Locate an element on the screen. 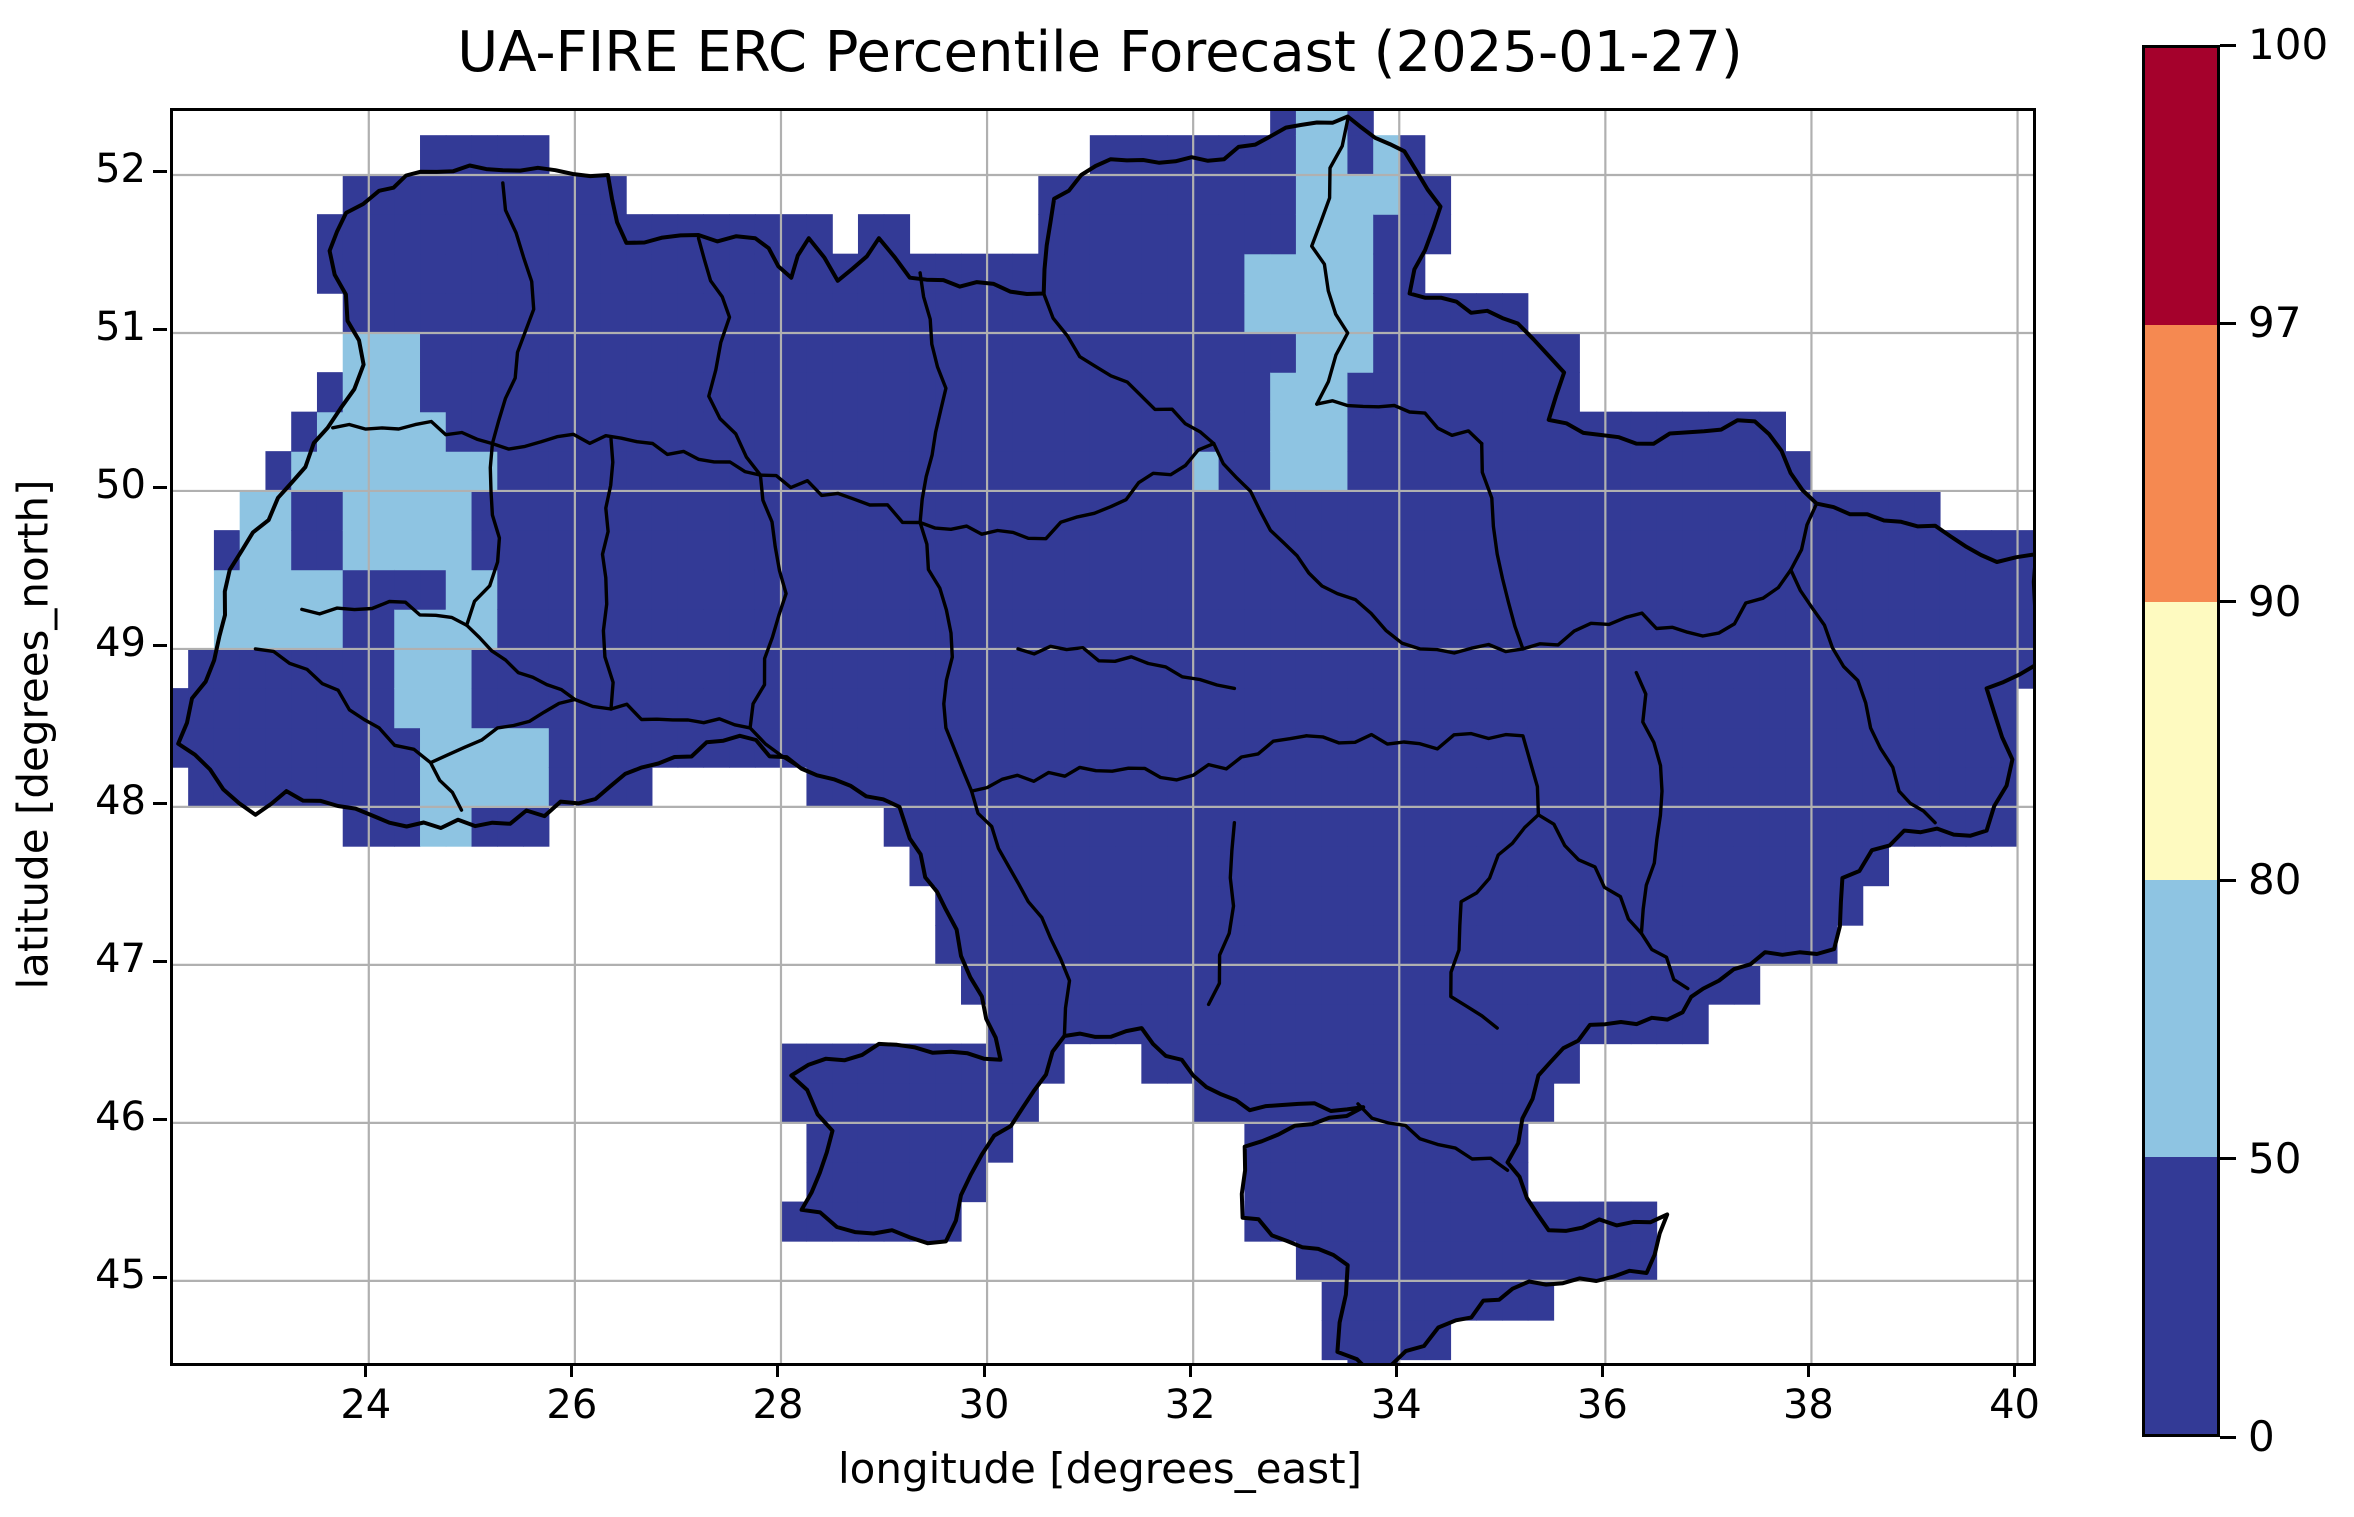 This screenshot has width=2354, height=1517. x-axis-label: longitude [degrees_east] is located at coordinates (1099, 1468).